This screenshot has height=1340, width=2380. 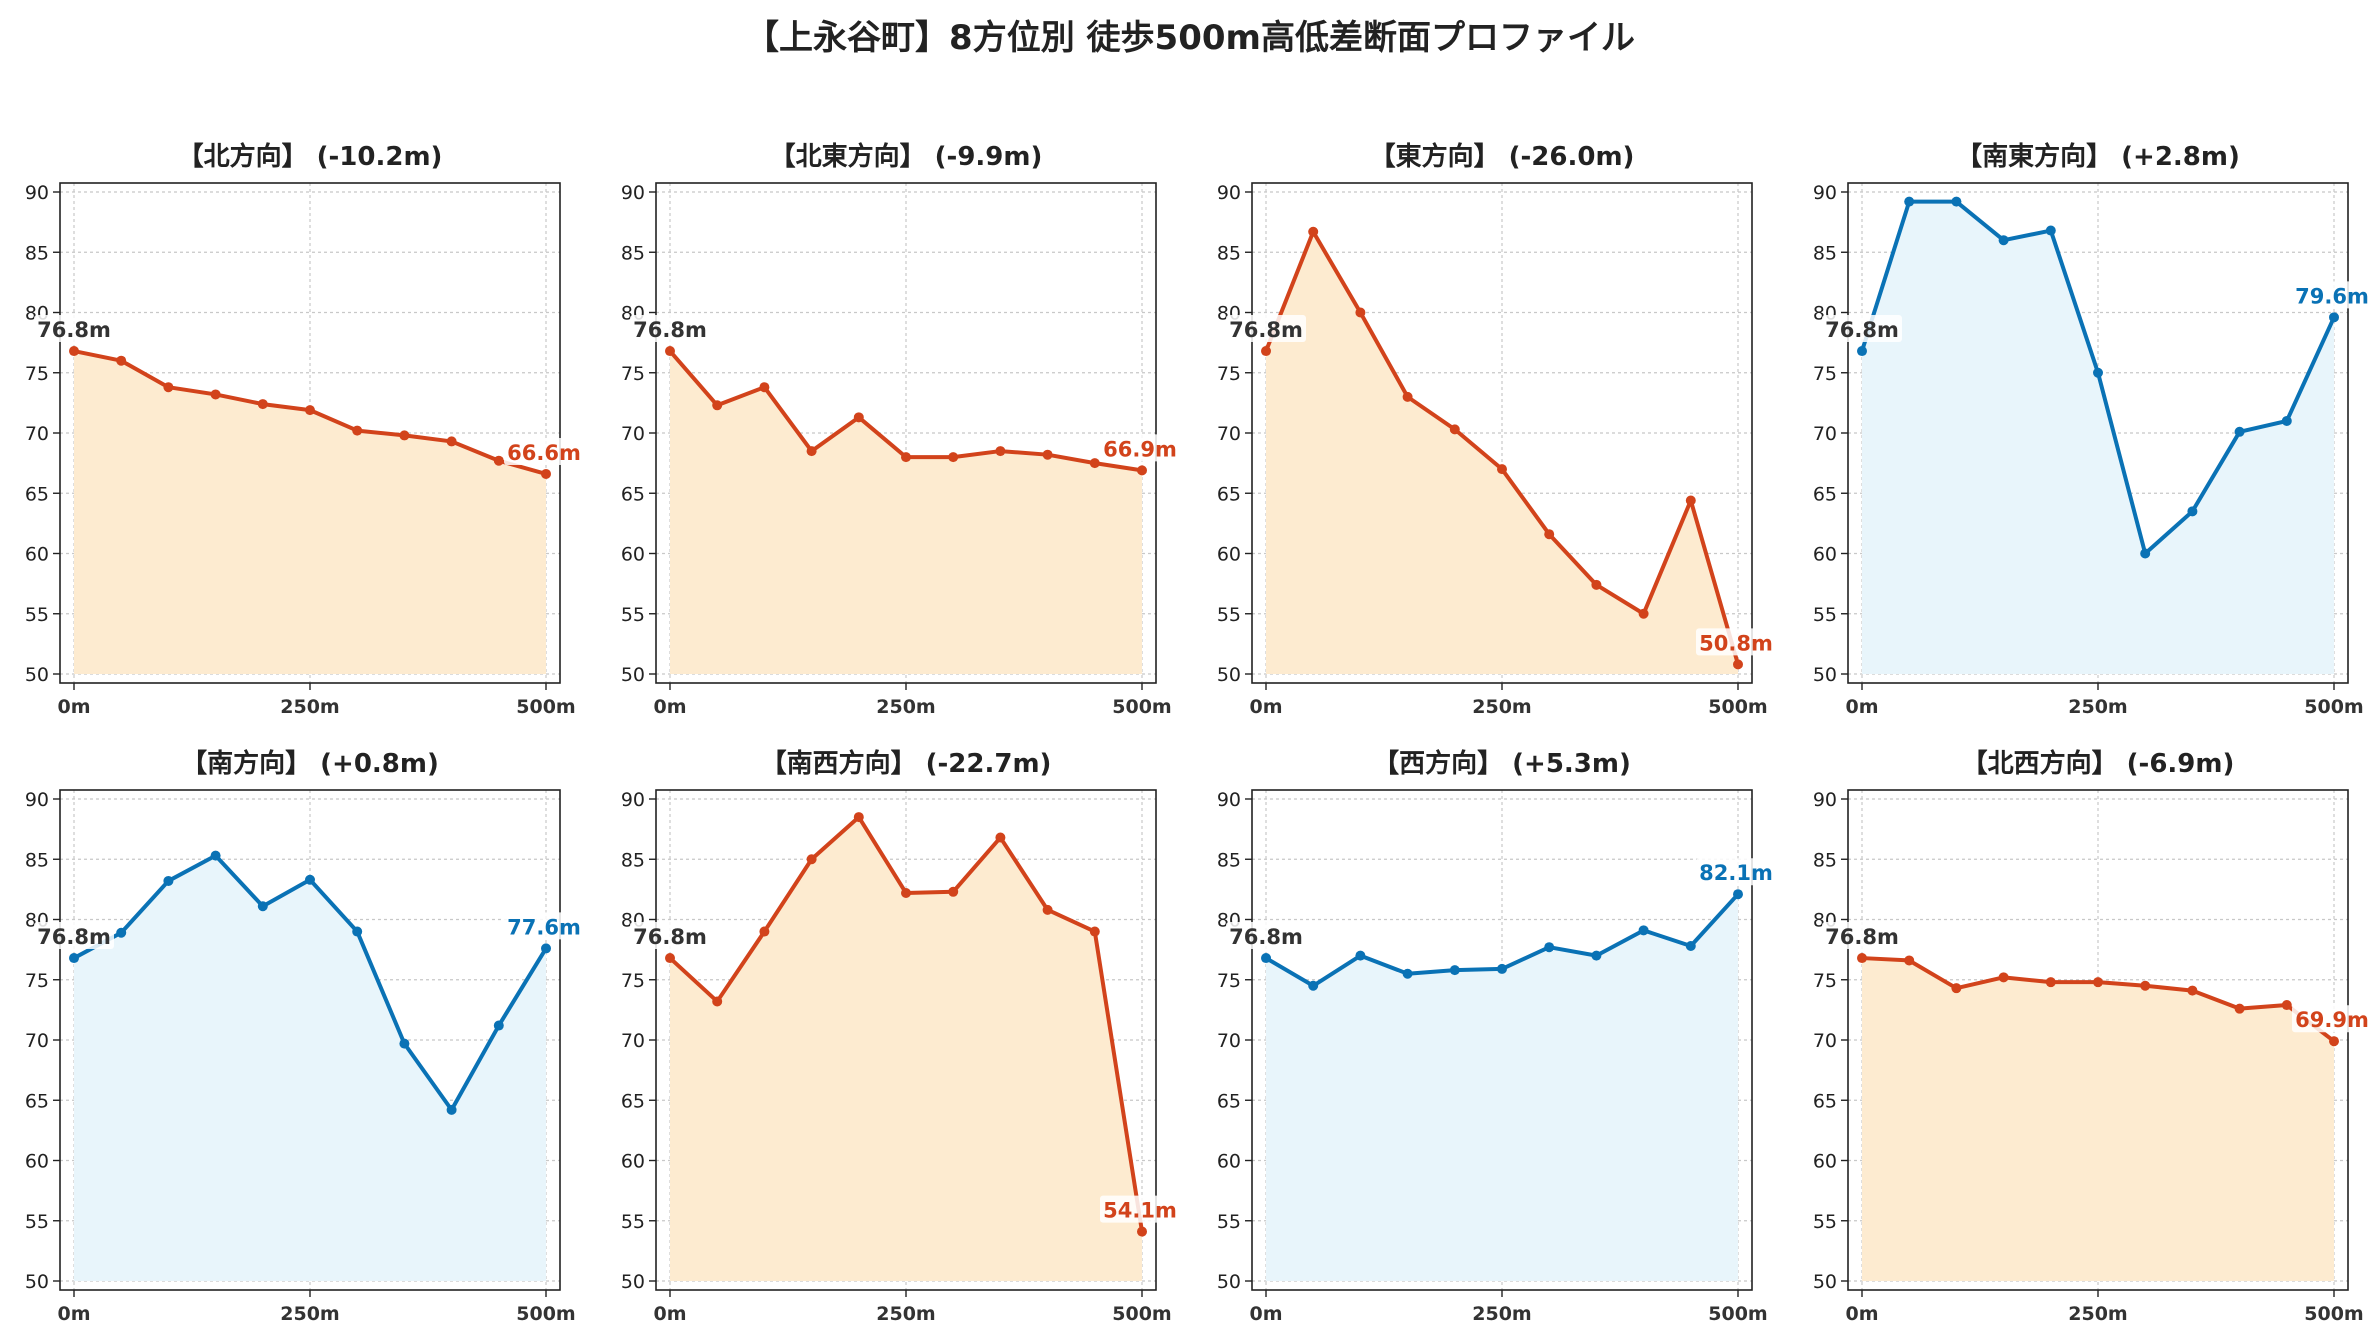 I want to click on end-value-label: 79.6m, so click(x=2332, y=296).